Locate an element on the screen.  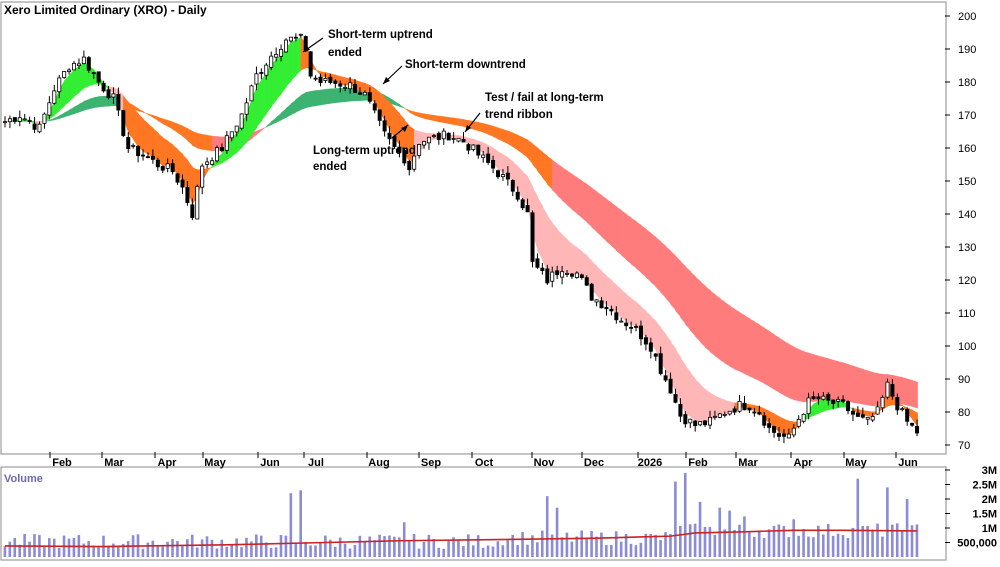
x-tick-label: Feb is located at coordinates (698, 463).